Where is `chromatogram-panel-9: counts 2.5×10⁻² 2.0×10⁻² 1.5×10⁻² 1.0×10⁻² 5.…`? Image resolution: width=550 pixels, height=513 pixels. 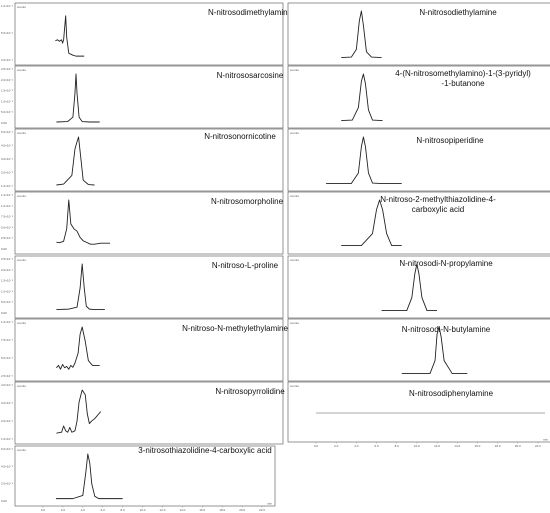
chromatogram-panel-9: counts 2.5×10⁻² 2.0×10⁻² 1.5×10⁻² 1.0×10⁻² 5.… is located at coordinates (142, 287).